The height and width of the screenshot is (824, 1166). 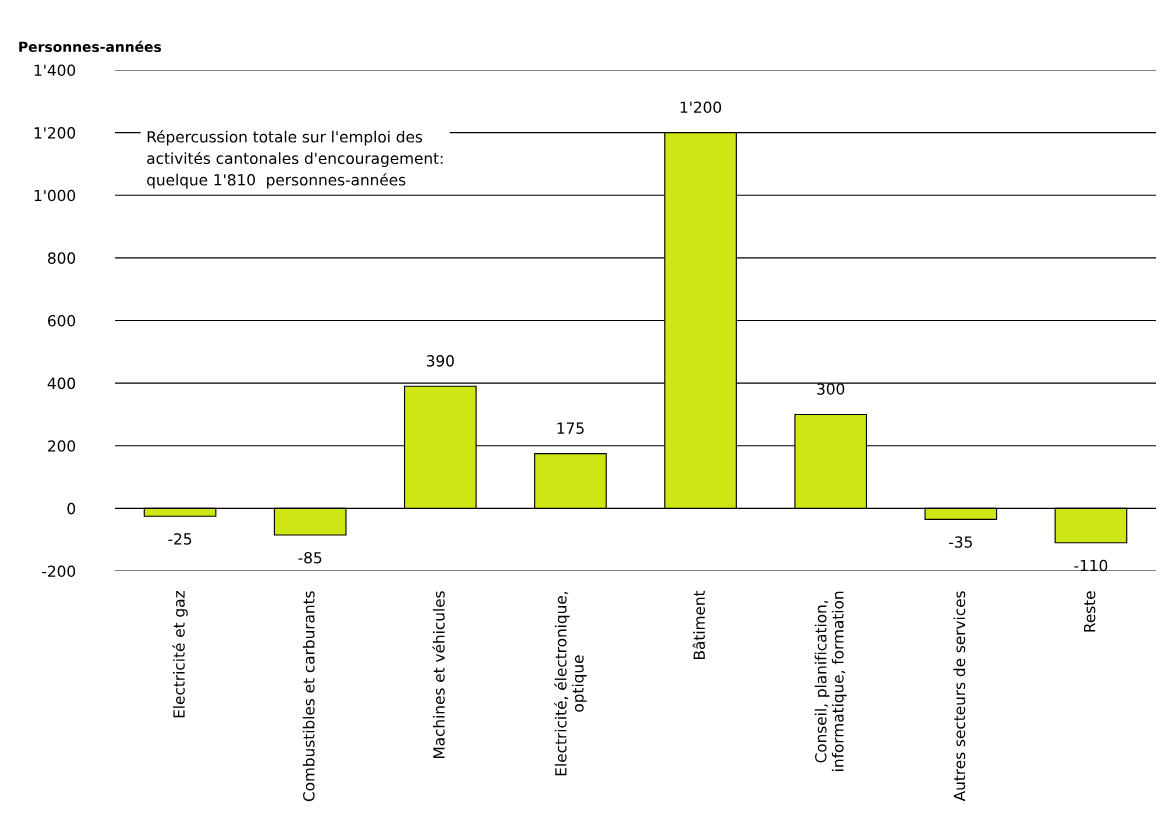 What do you see at coordinates (71, 508) in the screenshot?
I see `y-tick-label: 0` at bounding box center [71, 508].